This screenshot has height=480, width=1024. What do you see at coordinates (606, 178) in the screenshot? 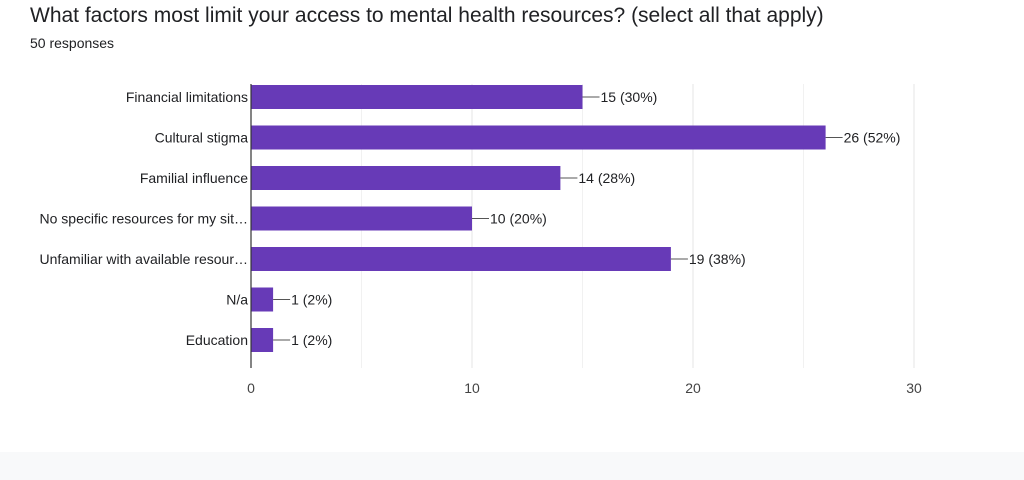
I see `value-label: 14 (28%)` at bounding box center [606, 178].